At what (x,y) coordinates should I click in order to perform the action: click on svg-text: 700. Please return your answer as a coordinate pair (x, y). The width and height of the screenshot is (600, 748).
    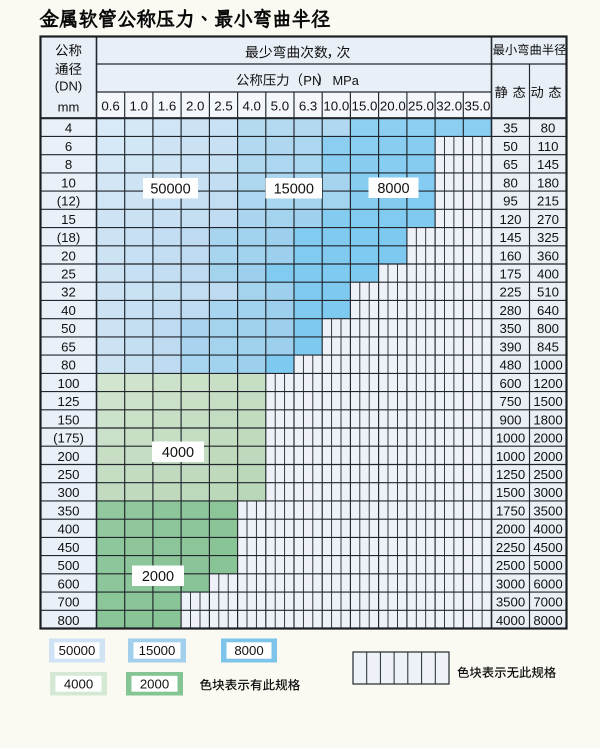
    Looking at the image, I should click on (68, 602).